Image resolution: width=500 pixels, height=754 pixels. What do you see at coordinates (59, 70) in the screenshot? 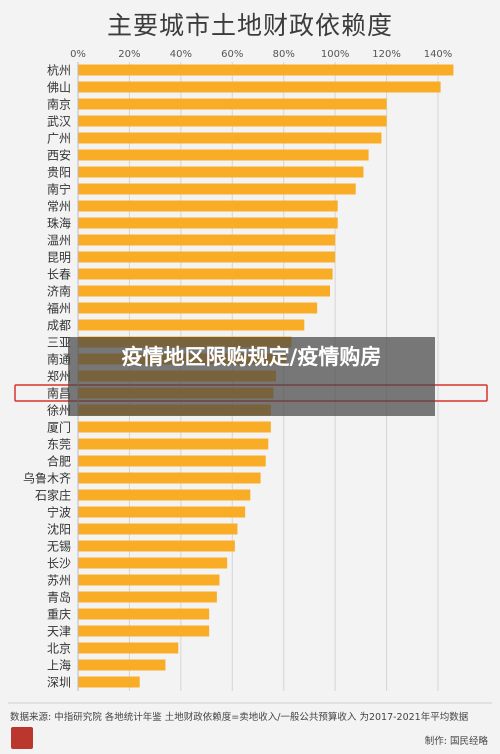
I see `category-label: 杭州` at bounding box center [59, 70].